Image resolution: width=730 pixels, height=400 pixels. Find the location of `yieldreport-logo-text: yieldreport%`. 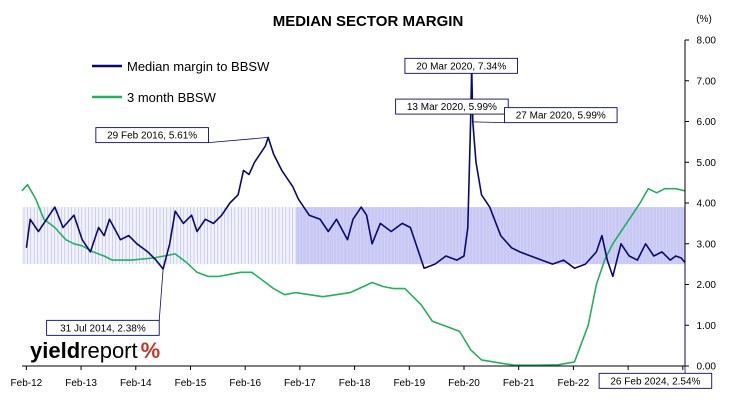

yieldreport-logo-text: yieldreport% is located at coordinates (95, 350).